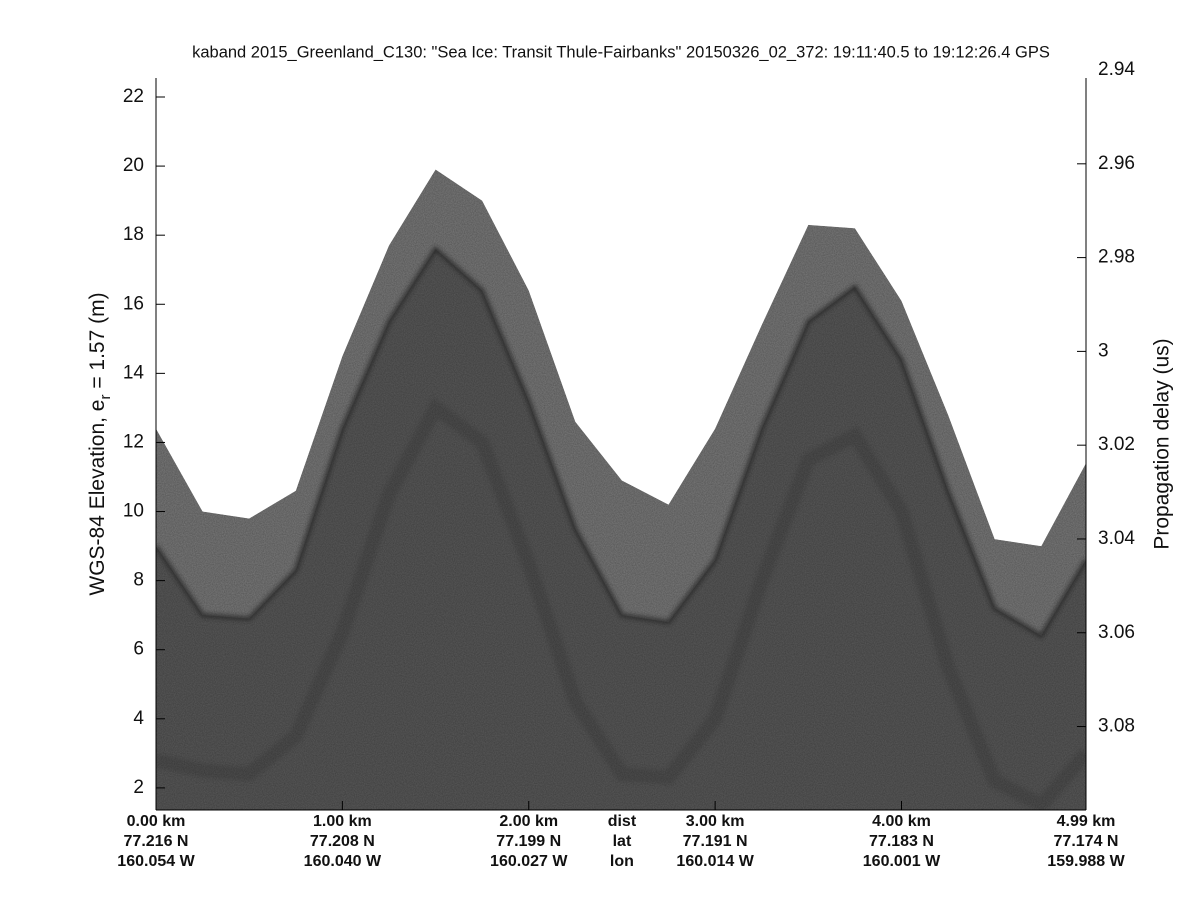 The width and height of the screenshot is (1200, 900). Describe the element at coordinates (97, 343) in the screenshot. I see `y-label-end: = 1.57 (m)` at that location.